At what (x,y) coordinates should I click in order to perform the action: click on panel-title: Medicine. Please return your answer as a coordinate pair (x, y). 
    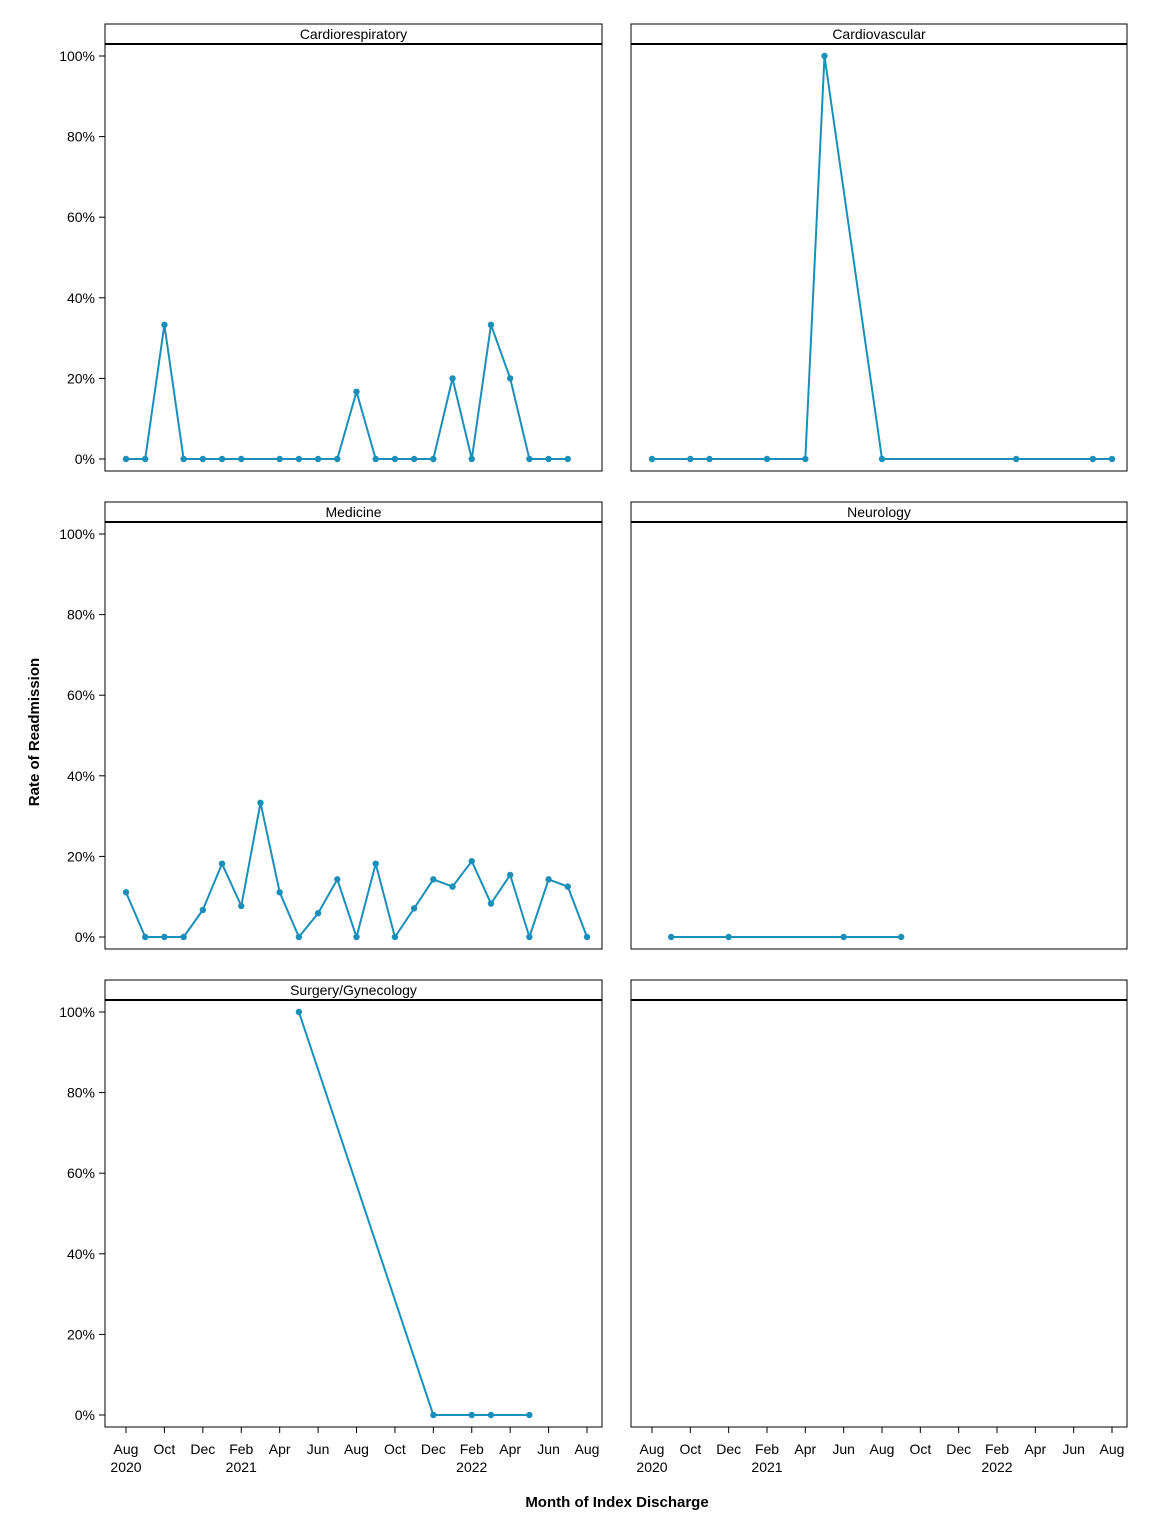
    Looking at the image, I should click on (353, 512).